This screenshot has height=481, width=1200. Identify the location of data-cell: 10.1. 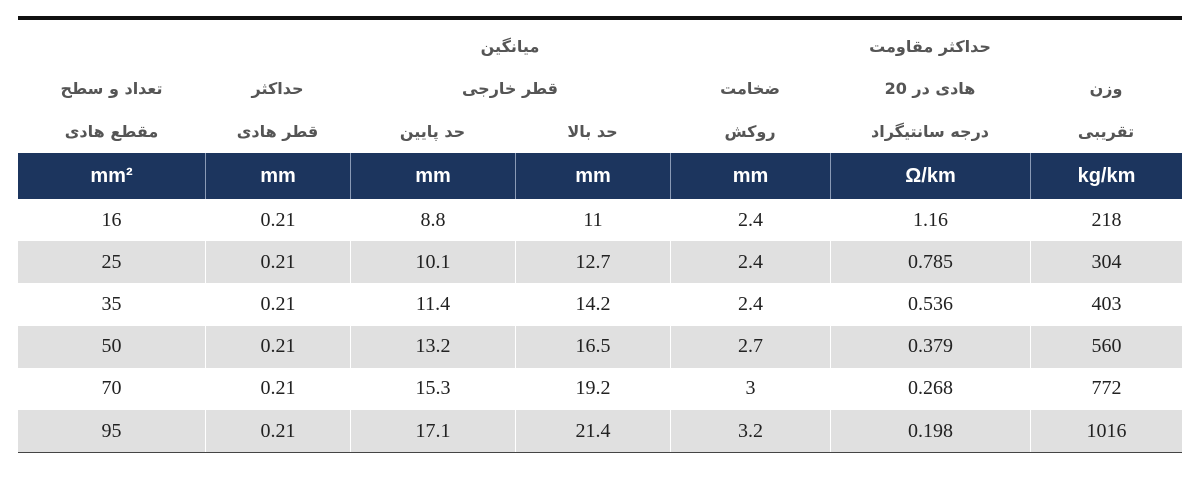
(432, 262).